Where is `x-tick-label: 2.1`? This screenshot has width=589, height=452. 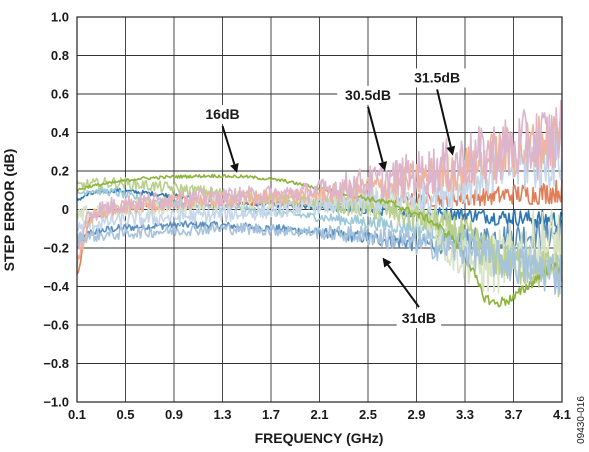 x-tick-label: 2.1 is located at coordinates (319, 414).